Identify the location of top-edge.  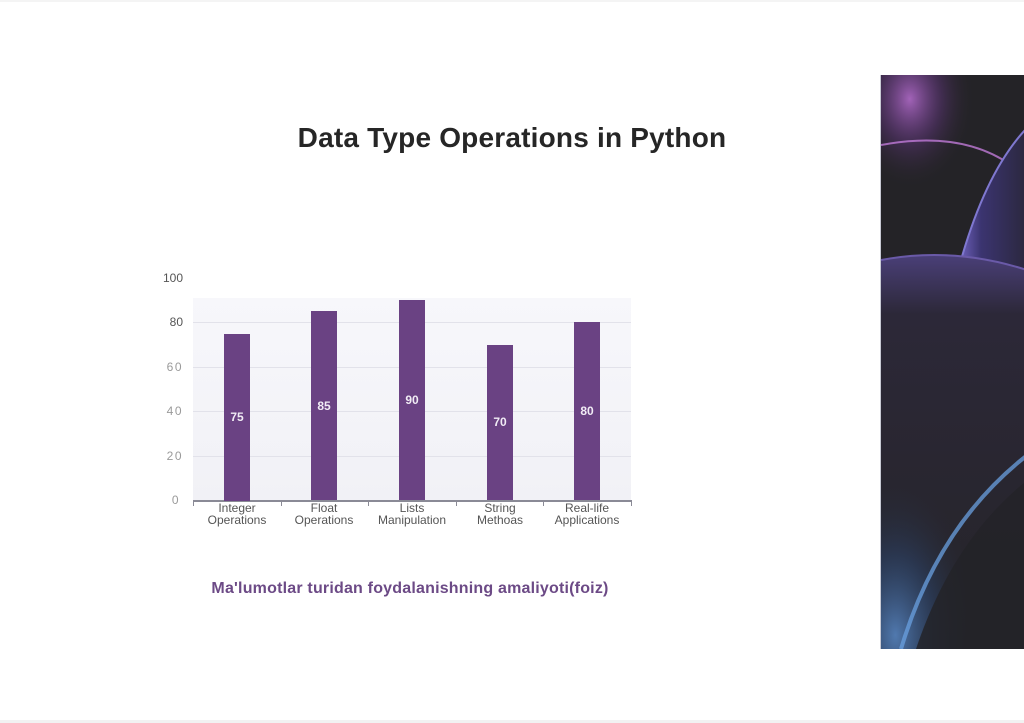
(512, 1).